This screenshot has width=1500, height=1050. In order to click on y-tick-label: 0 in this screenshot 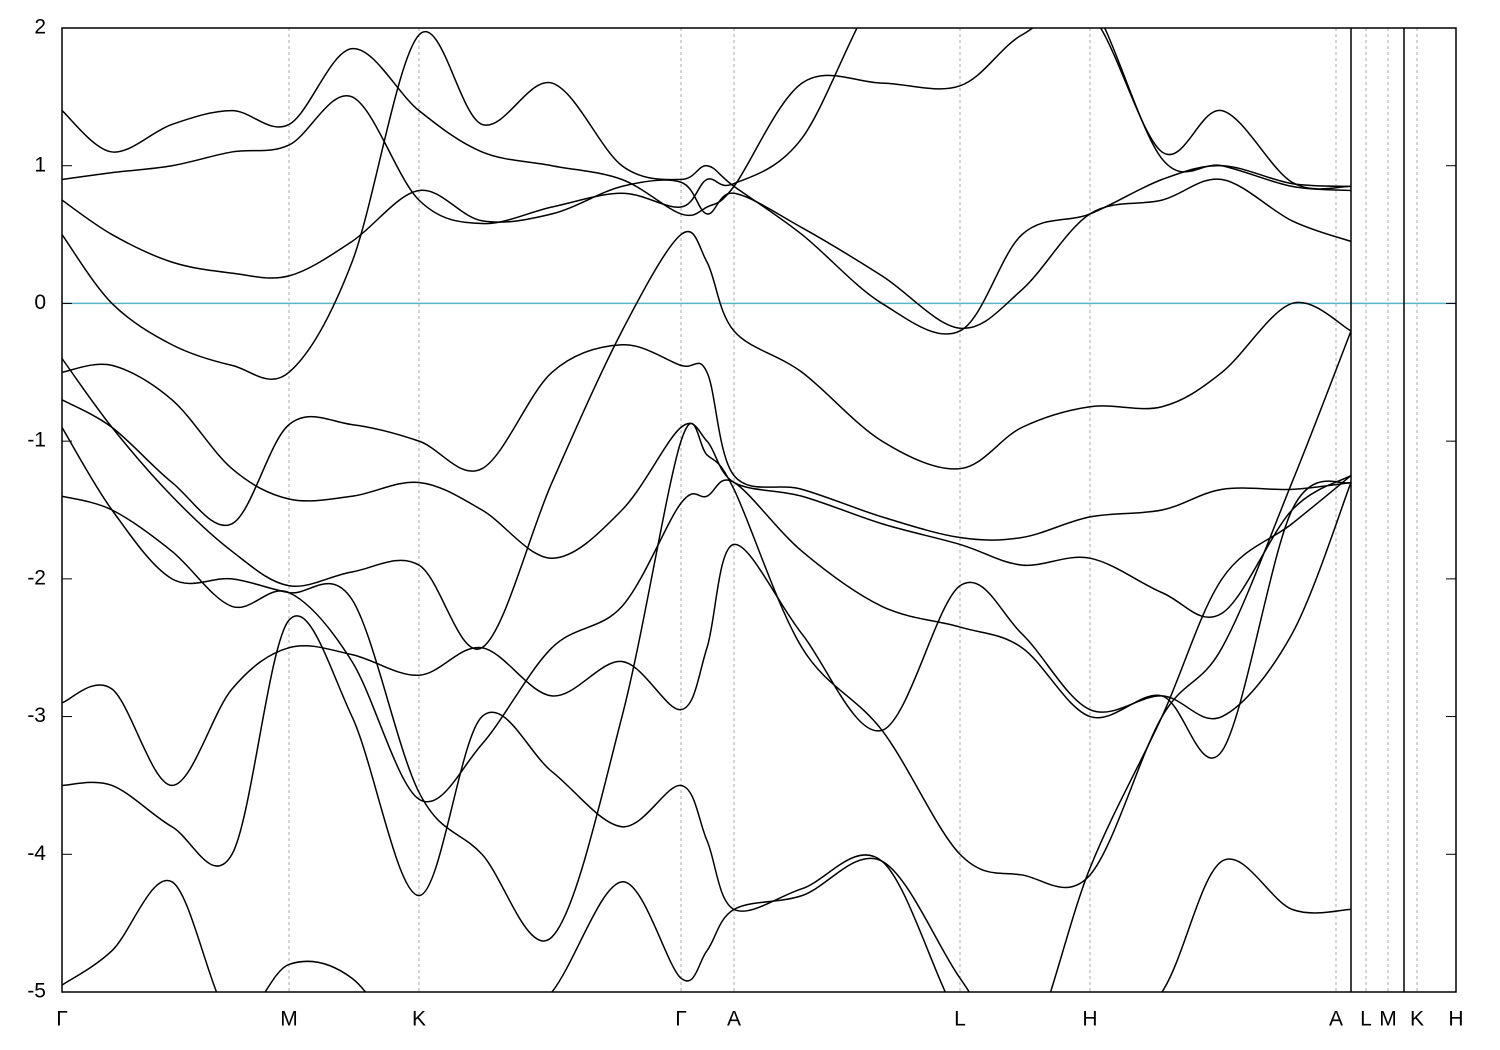, I will do `click(40, 302)`.